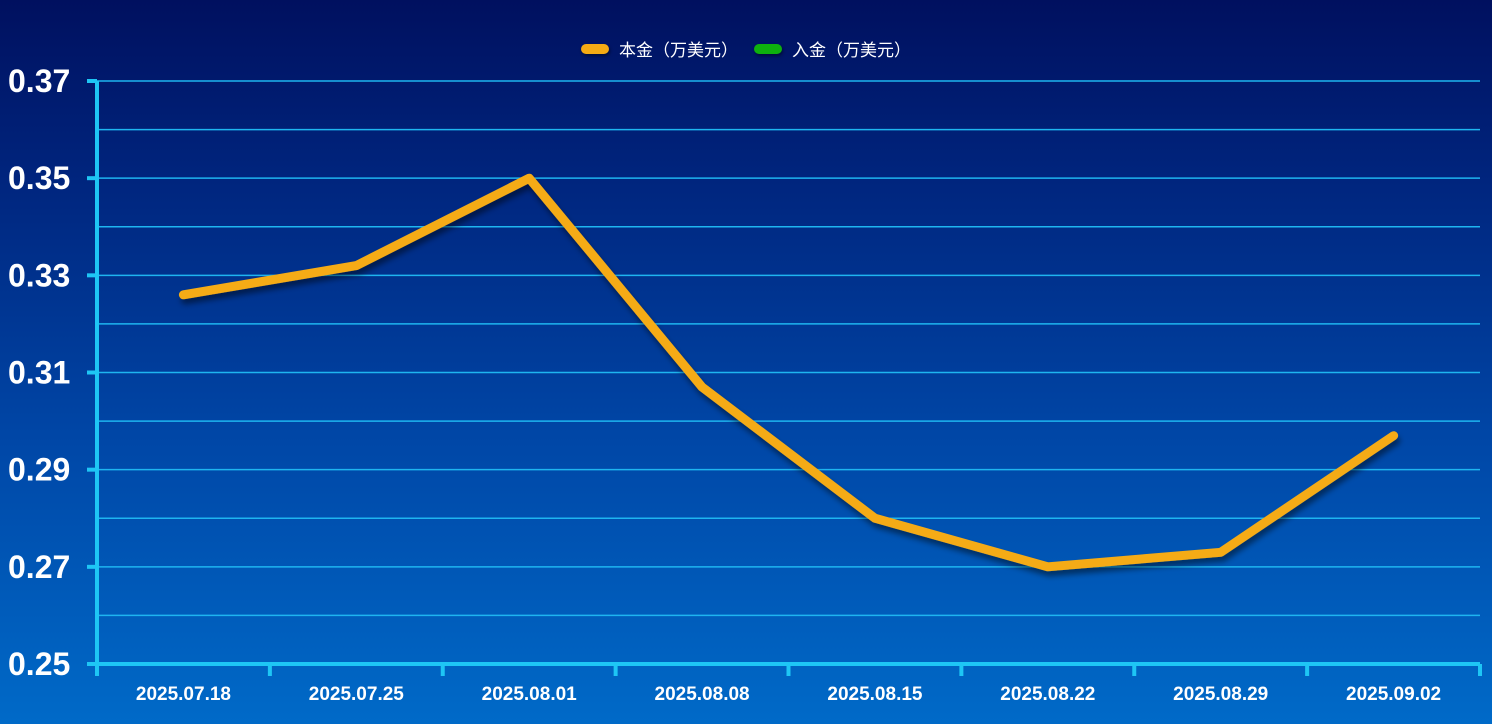  Describe the element at coordinates (678, 51) in the screenshot. I see `legend-label-principal: 本金（万美元）` at that location.